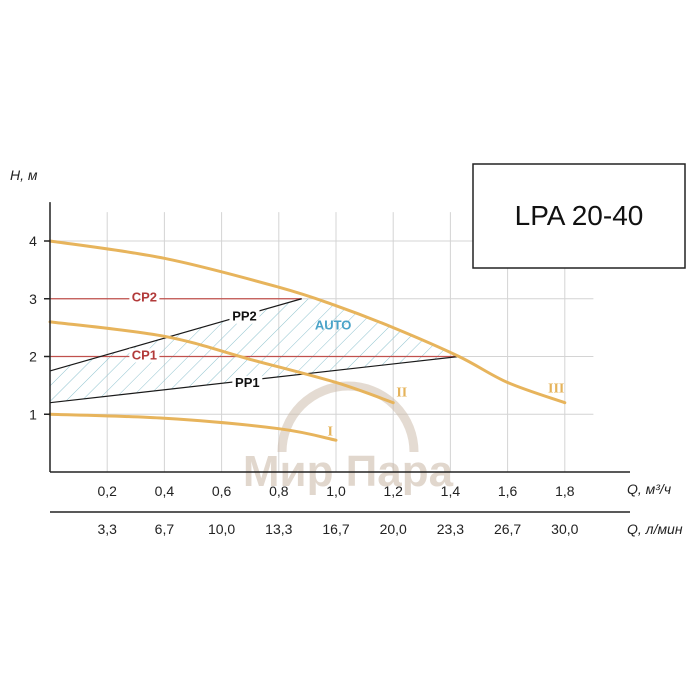 The height and width of the screenshot is (700, 700). Describe the element at coordinates (175, 335) in the screenshot. I see `line-pp2` at that location.